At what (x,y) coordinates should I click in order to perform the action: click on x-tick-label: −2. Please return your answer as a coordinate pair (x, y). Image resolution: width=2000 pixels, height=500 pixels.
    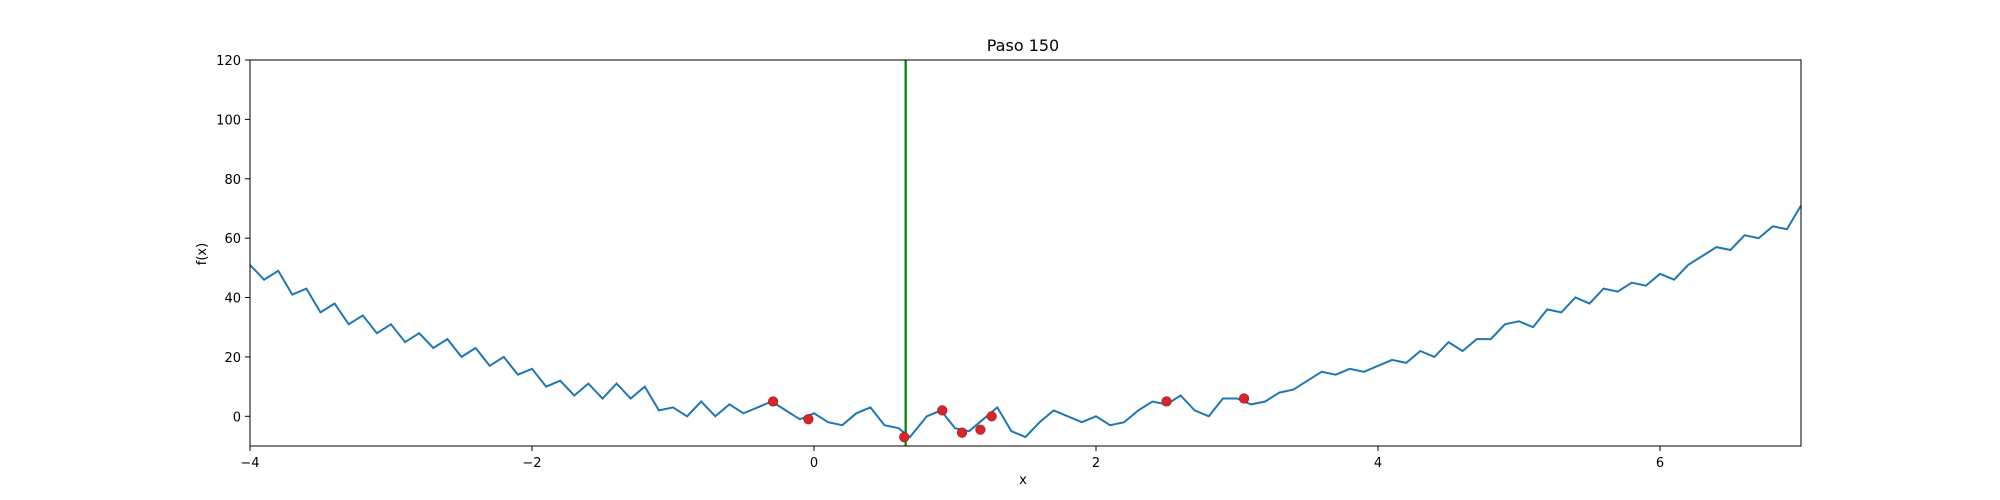
    Looking at the image, I should click on (531, 463).